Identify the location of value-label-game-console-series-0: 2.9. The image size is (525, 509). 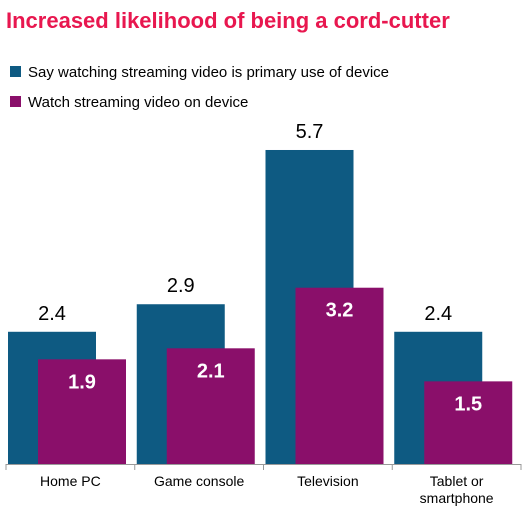
(181, 286).